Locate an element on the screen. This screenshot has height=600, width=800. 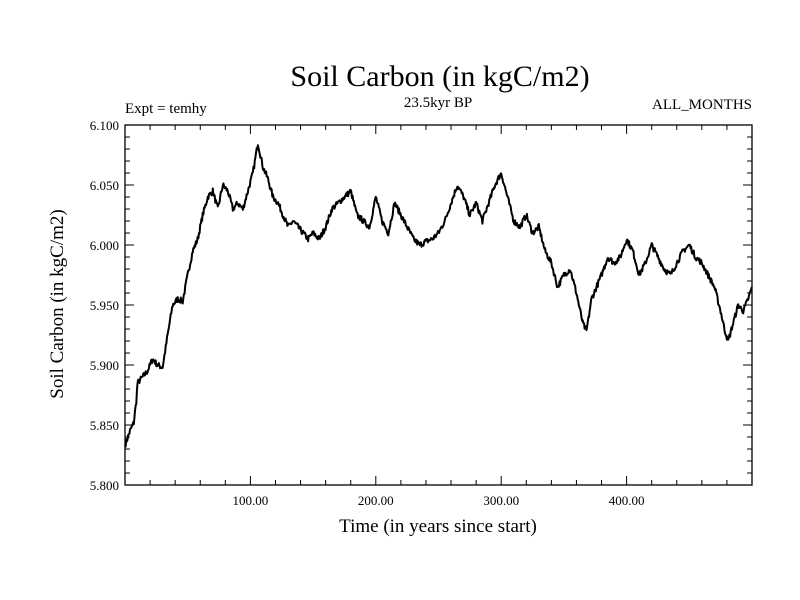
y-tick-label: 5.900 is located at coordinates (104, 365).